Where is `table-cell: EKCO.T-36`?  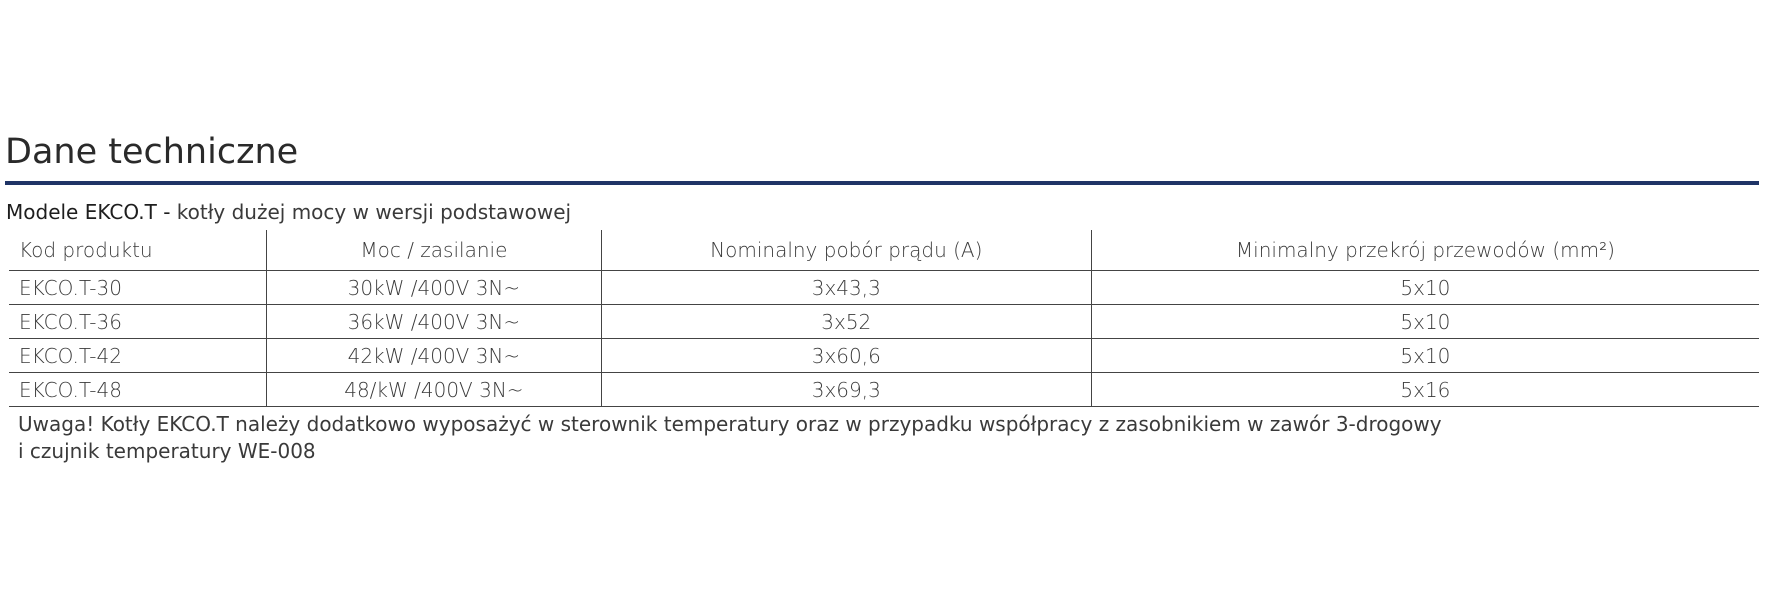 table-cell: EKCO.T-36 is located at coordinates (138, 321).